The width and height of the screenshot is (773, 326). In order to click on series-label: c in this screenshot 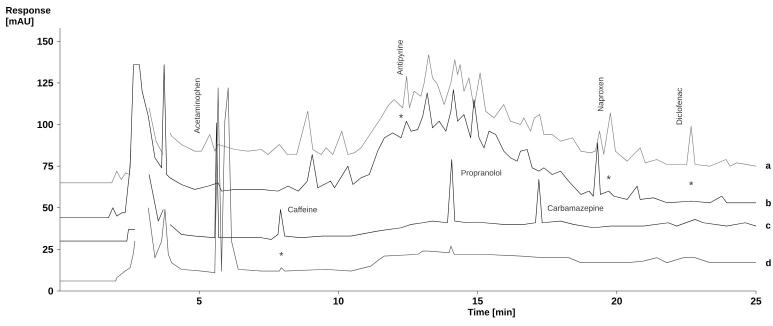, I will do `click(768, 226)`.